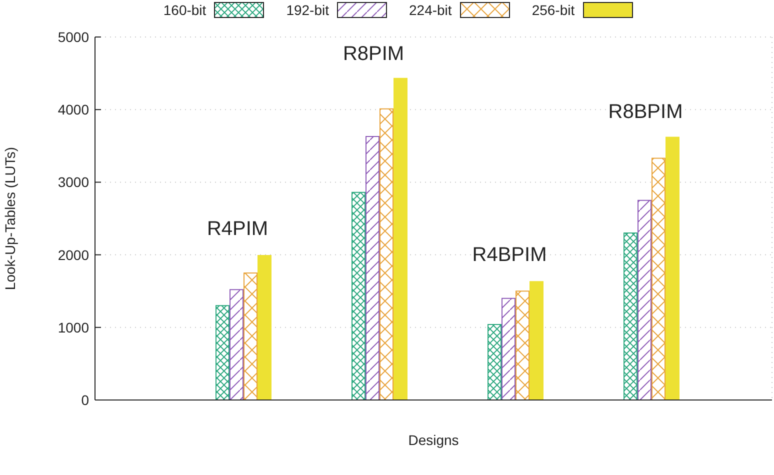 This screenshot has width=774, height=475. What do you see at coordinates (10, 218) in the screenshot?
I see `y-axis-title: Look-Up-Tables (LUTs)` at bounding box center [10, 218].